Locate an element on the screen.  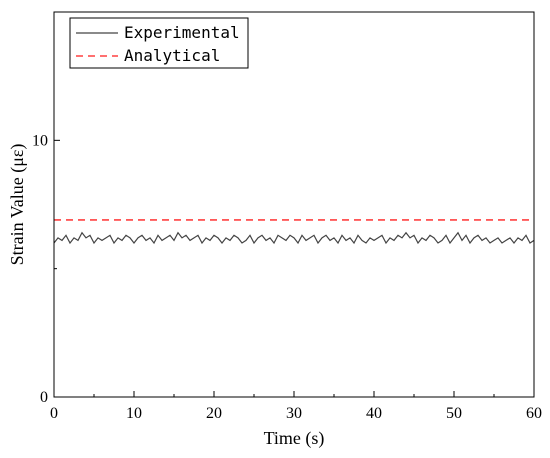
x-axis-title: Time (s) is located at coordinates (294, 438).